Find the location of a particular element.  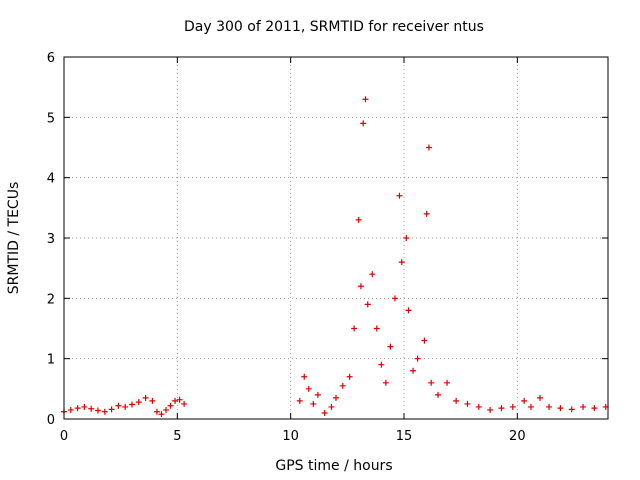

x-axis-title: GPS time / hours is located at coordinates (333, 466).